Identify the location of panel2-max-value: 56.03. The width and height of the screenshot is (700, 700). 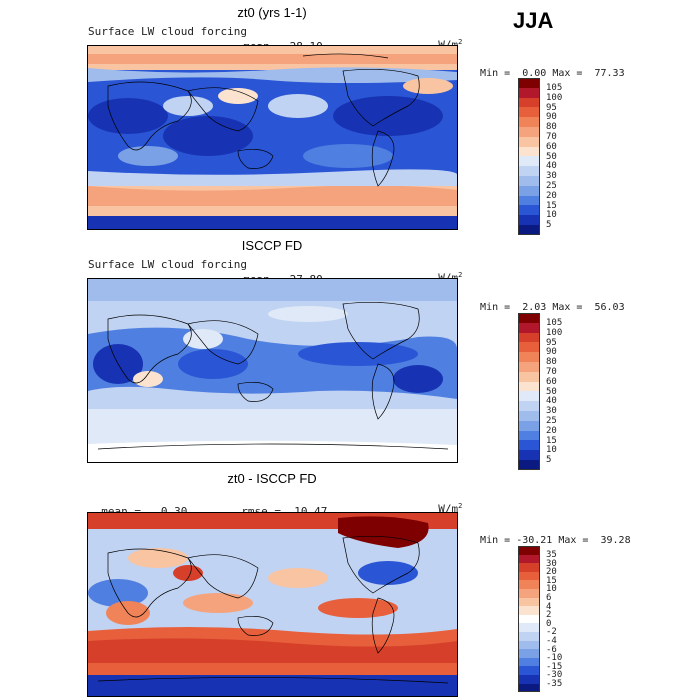
(609, 307).